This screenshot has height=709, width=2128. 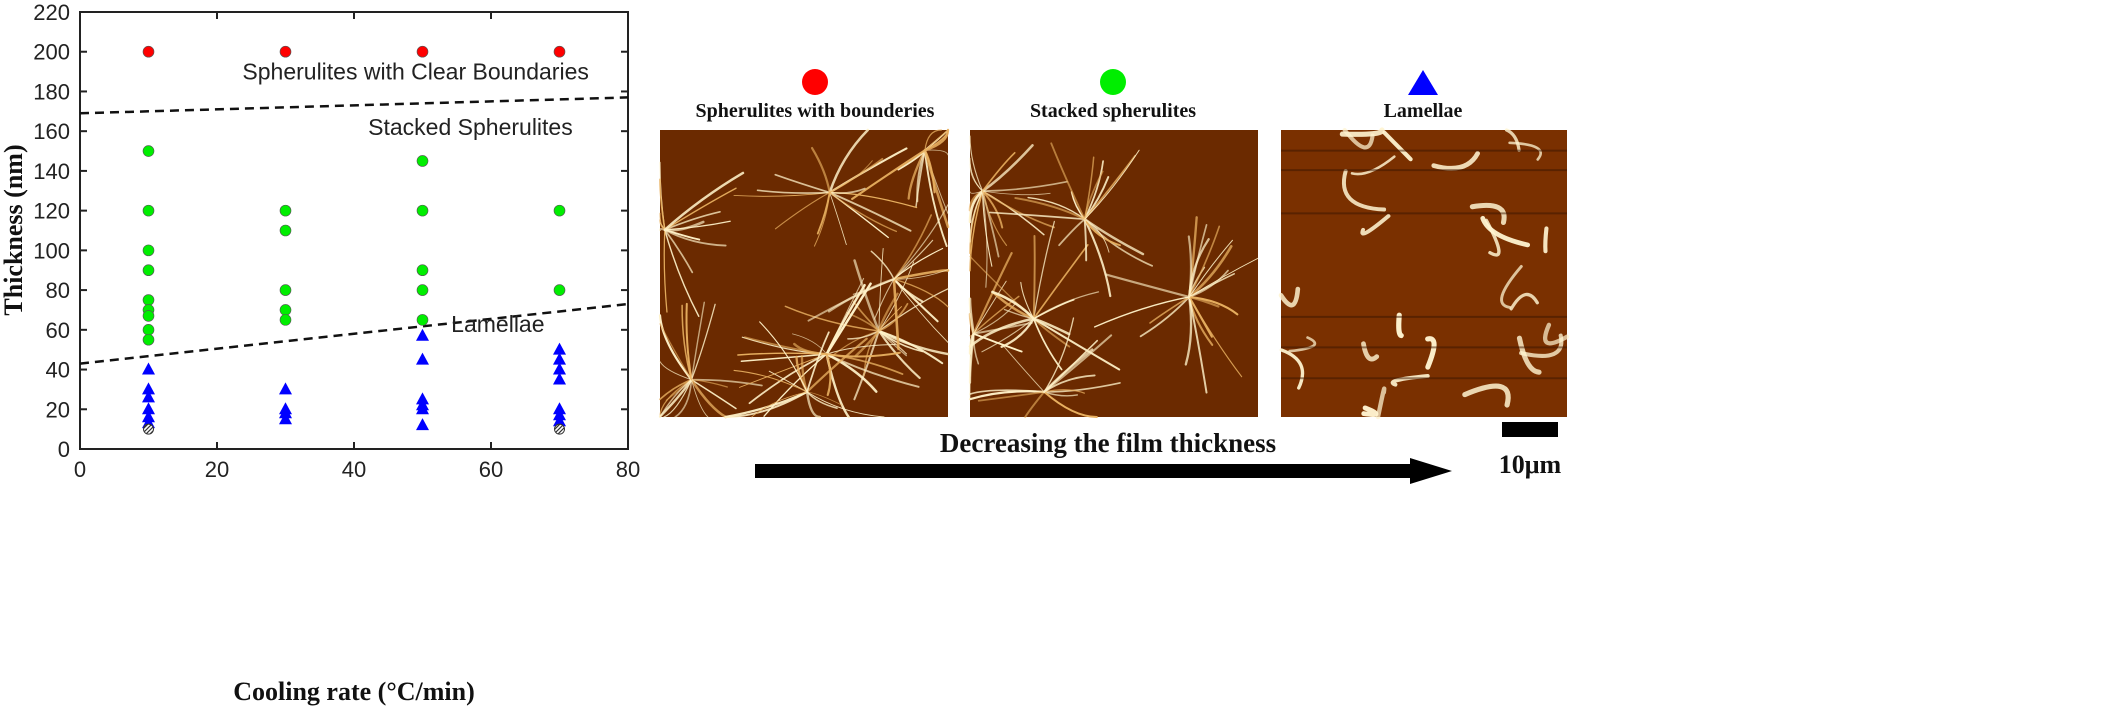 What do you see at coordinates (58, 290) in the screenshot?
I see `y-tick-label: 80` at bounding box center [58, 290].